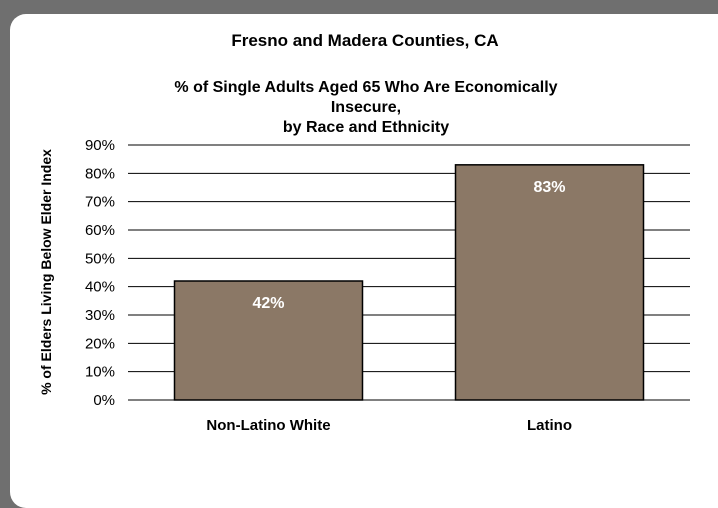  I want to click on category-label: Non-Latino White, so click(268, 425).